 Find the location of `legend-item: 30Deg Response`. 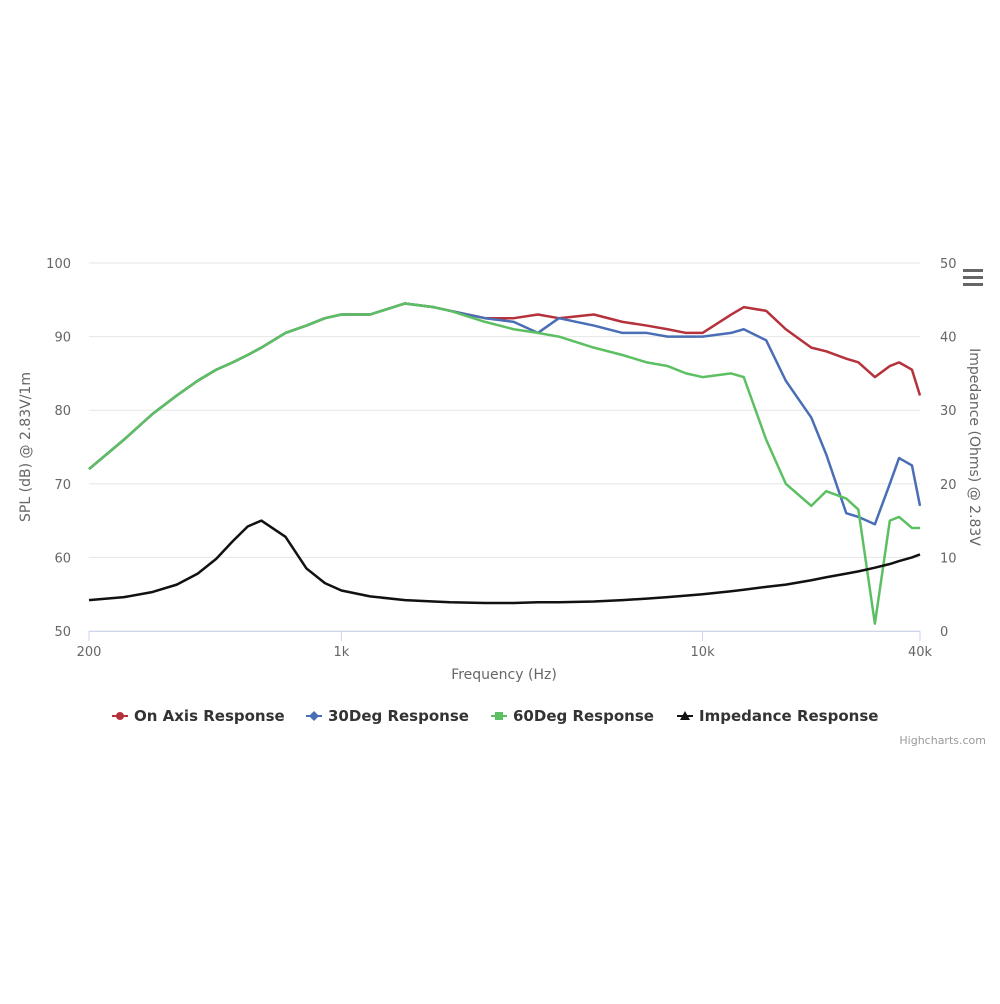

legend-item: 30Deg Response is located at coordinates (387, 716).